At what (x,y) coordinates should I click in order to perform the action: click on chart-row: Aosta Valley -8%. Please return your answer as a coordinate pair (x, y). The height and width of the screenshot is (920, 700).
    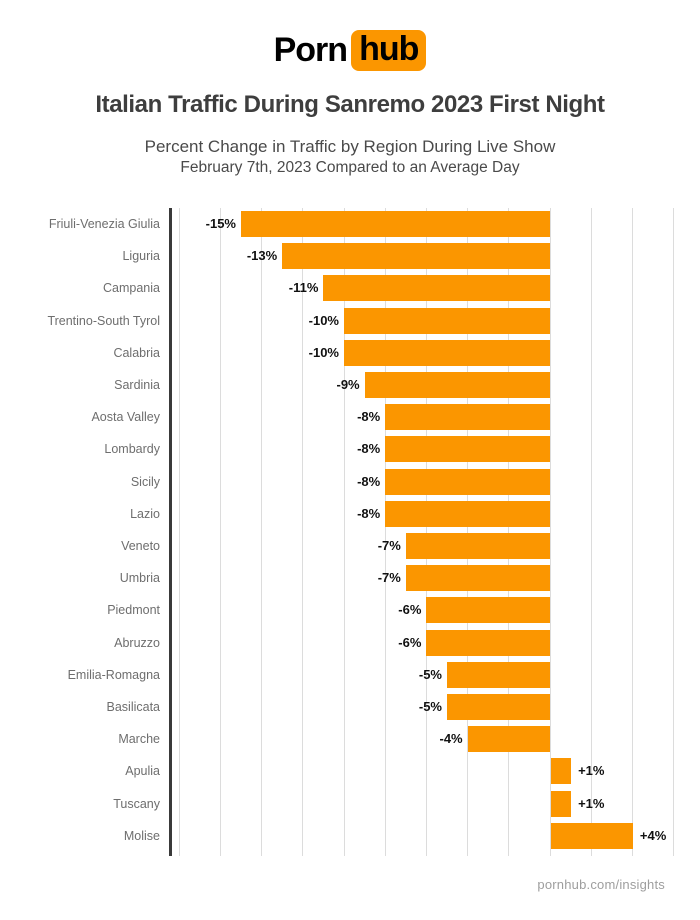
    Looking at the image, I should click on (350, 417).